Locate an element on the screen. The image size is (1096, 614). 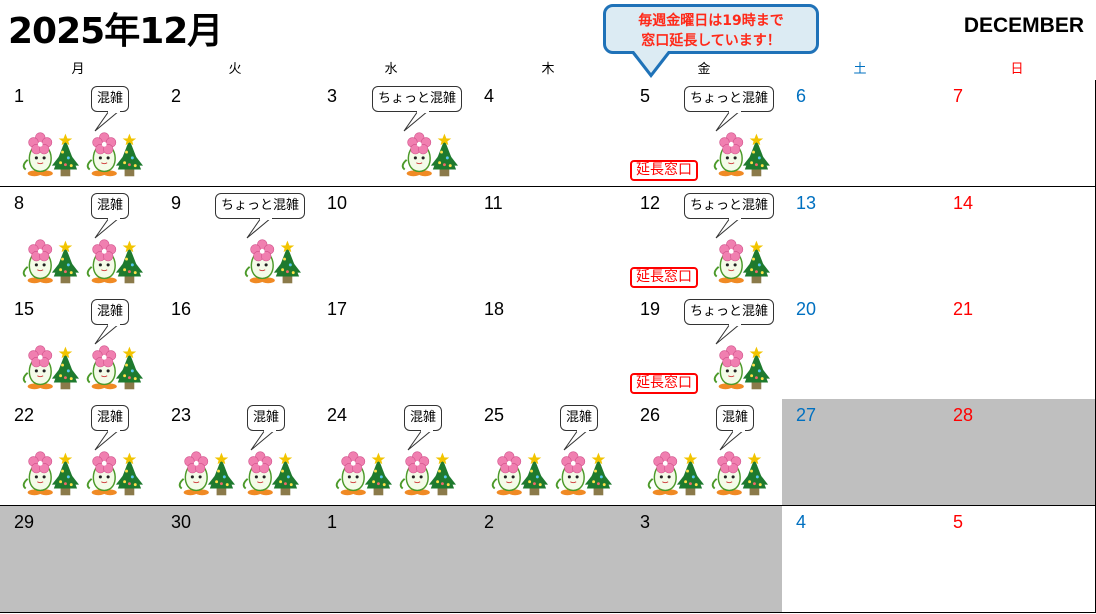
day-cell: 17 is located at coordinates (392, 346).